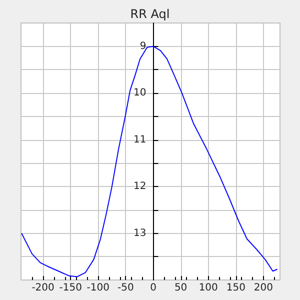  I want to click on x-tick-label: -200, so click(43, 288).